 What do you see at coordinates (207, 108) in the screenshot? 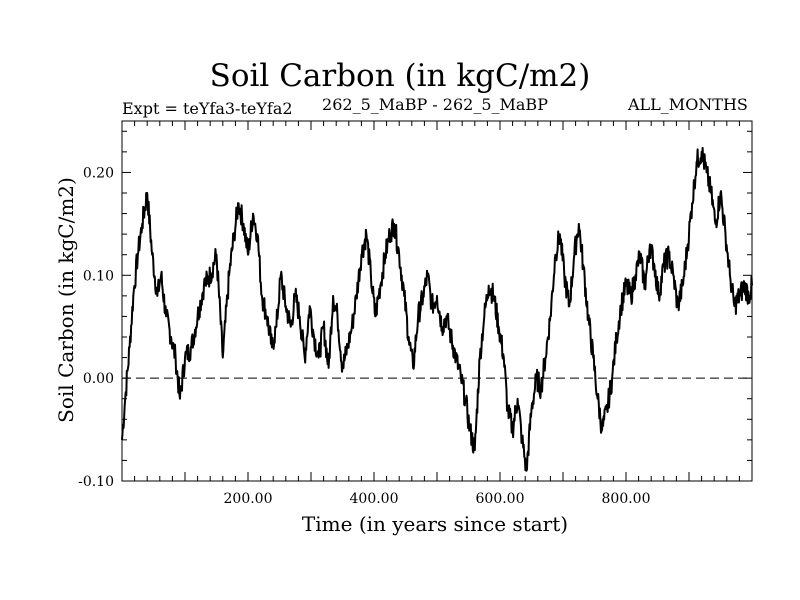
I see `experiment-label: Expt = teYfa3-teYfa2` at bounding box center [207, 108].